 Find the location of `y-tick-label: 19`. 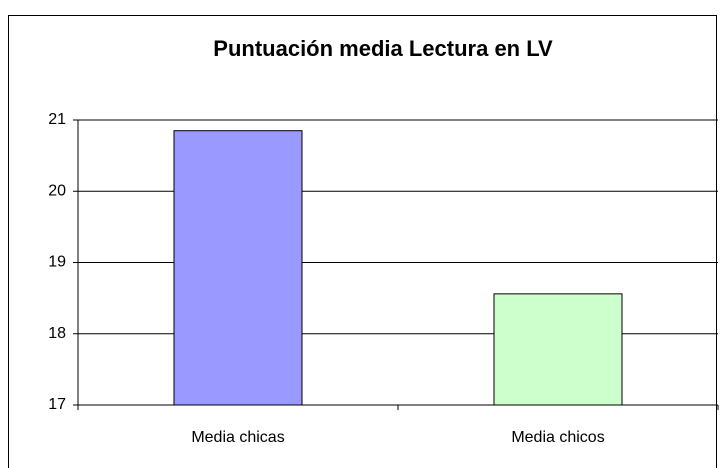

y-tick-label: 19 is located at coordinates (57, 262).